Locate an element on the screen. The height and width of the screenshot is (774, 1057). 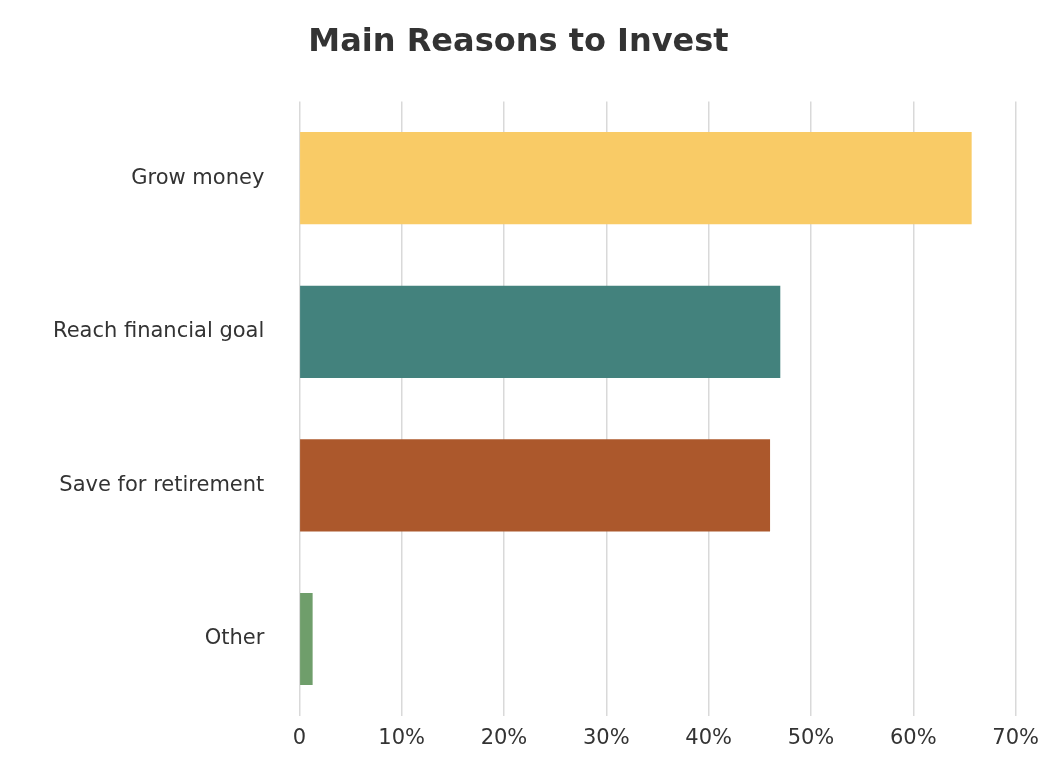
x-tick-label: 30% is located at coordinates (606, 736).